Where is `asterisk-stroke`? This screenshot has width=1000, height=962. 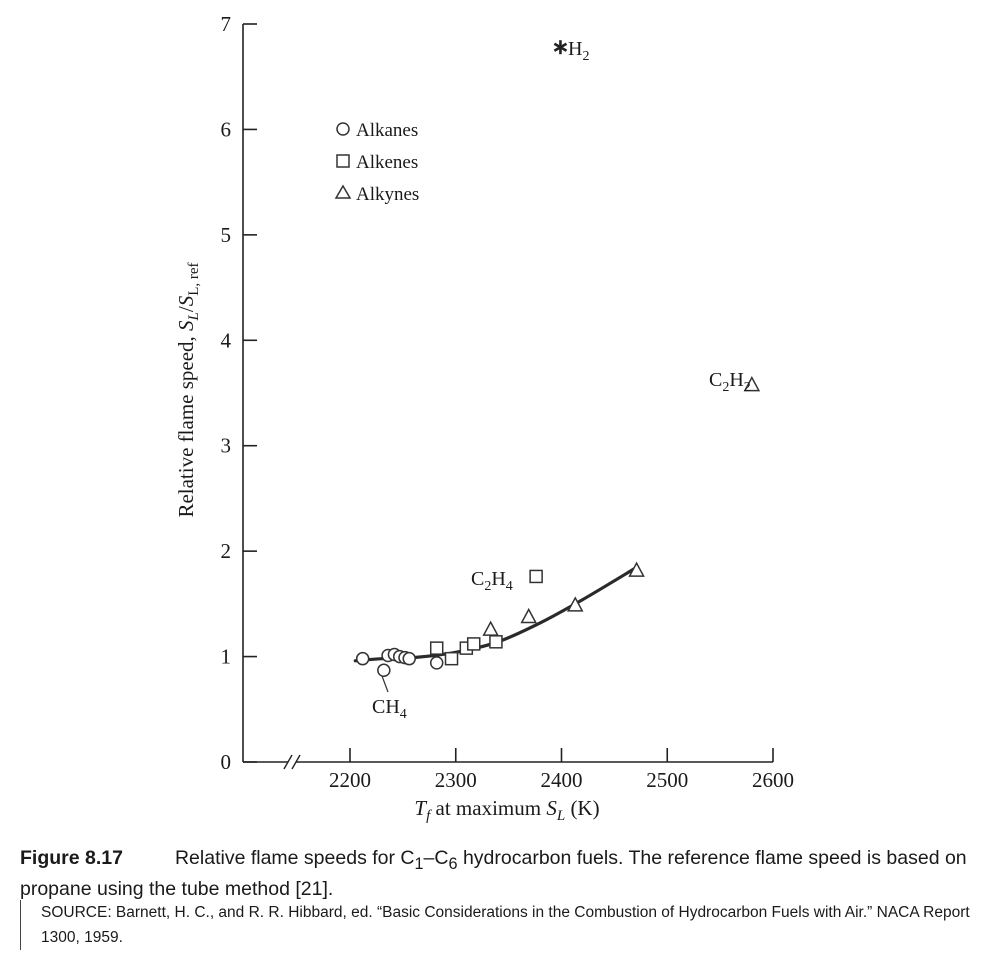 asterisk-stroke is located at coordinates (560, 47).